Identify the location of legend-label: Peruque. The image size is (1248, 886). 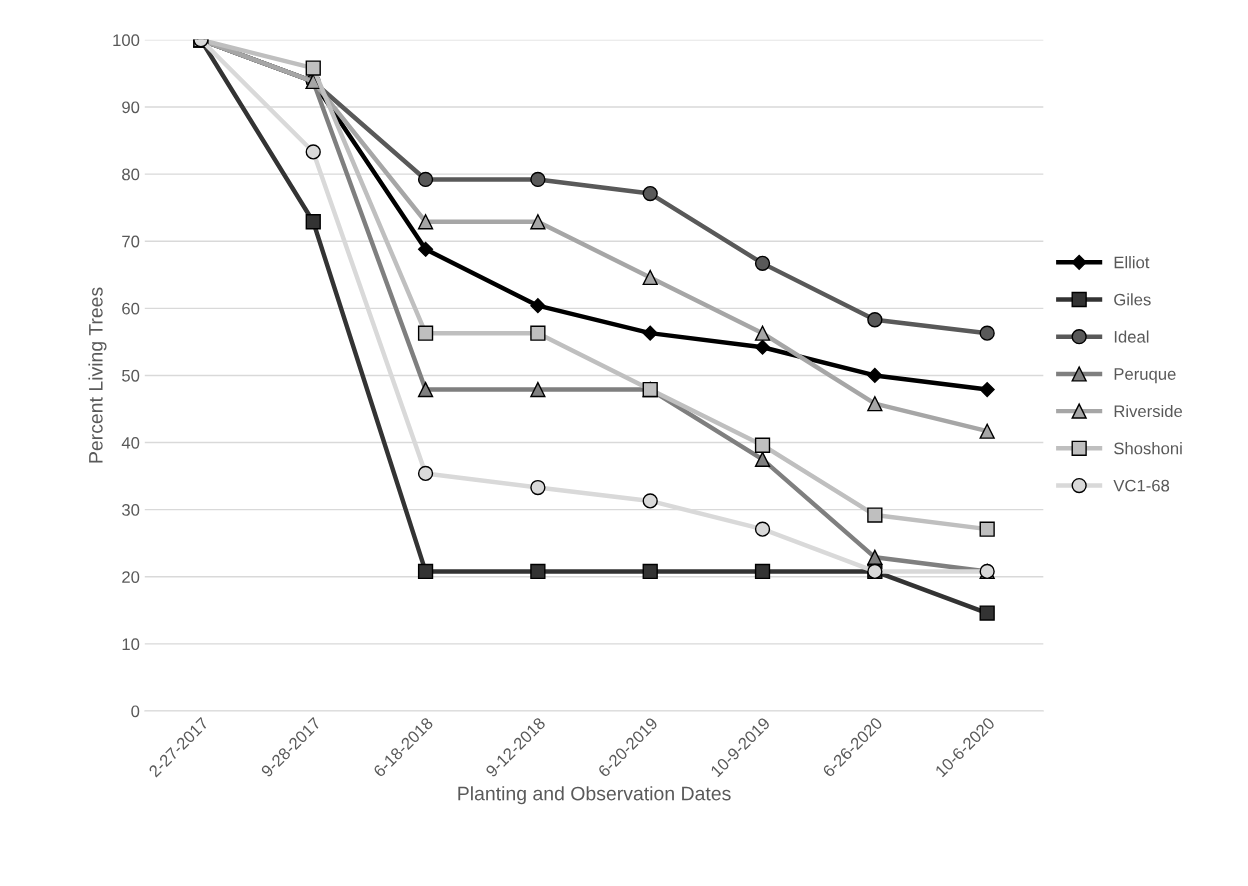
(1145, 376).